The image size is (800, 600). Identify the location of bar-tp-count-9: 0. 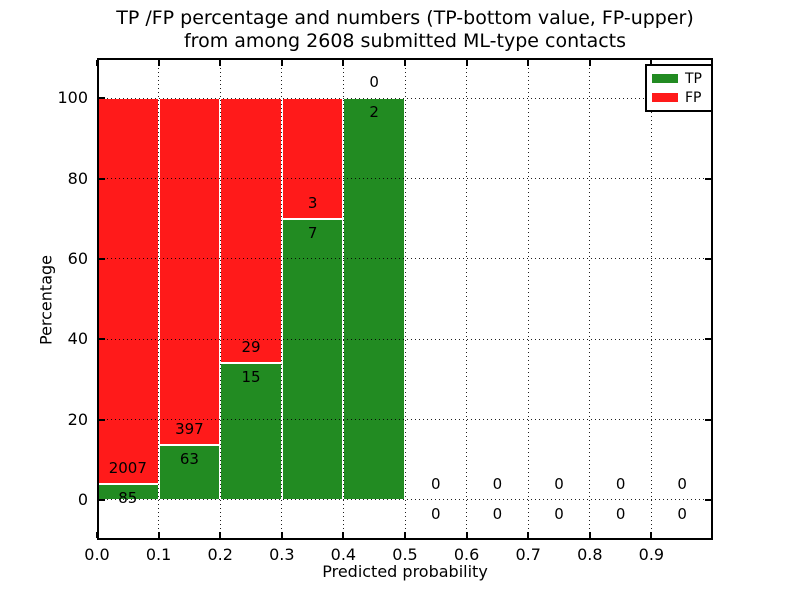
(682, 513).